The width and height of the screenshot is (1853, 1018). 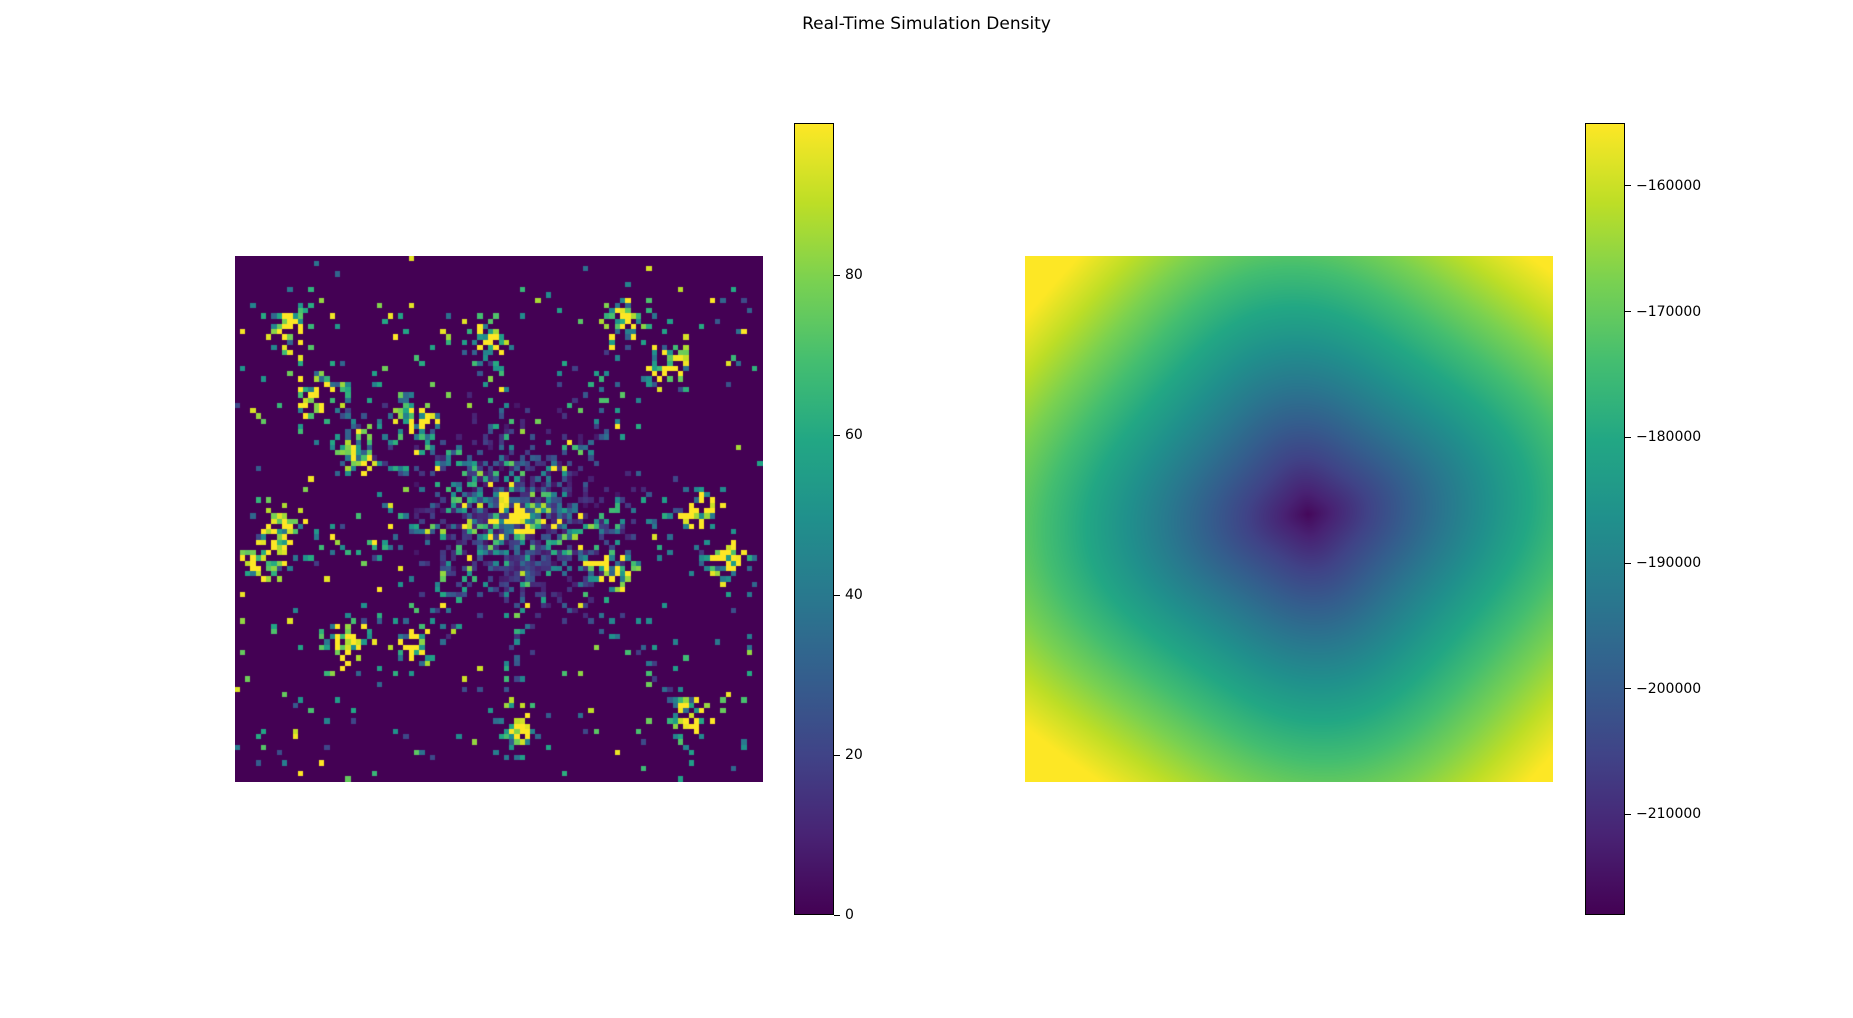 I want to click on colorbar-tick: −170000, so click(x=1663, y=312).